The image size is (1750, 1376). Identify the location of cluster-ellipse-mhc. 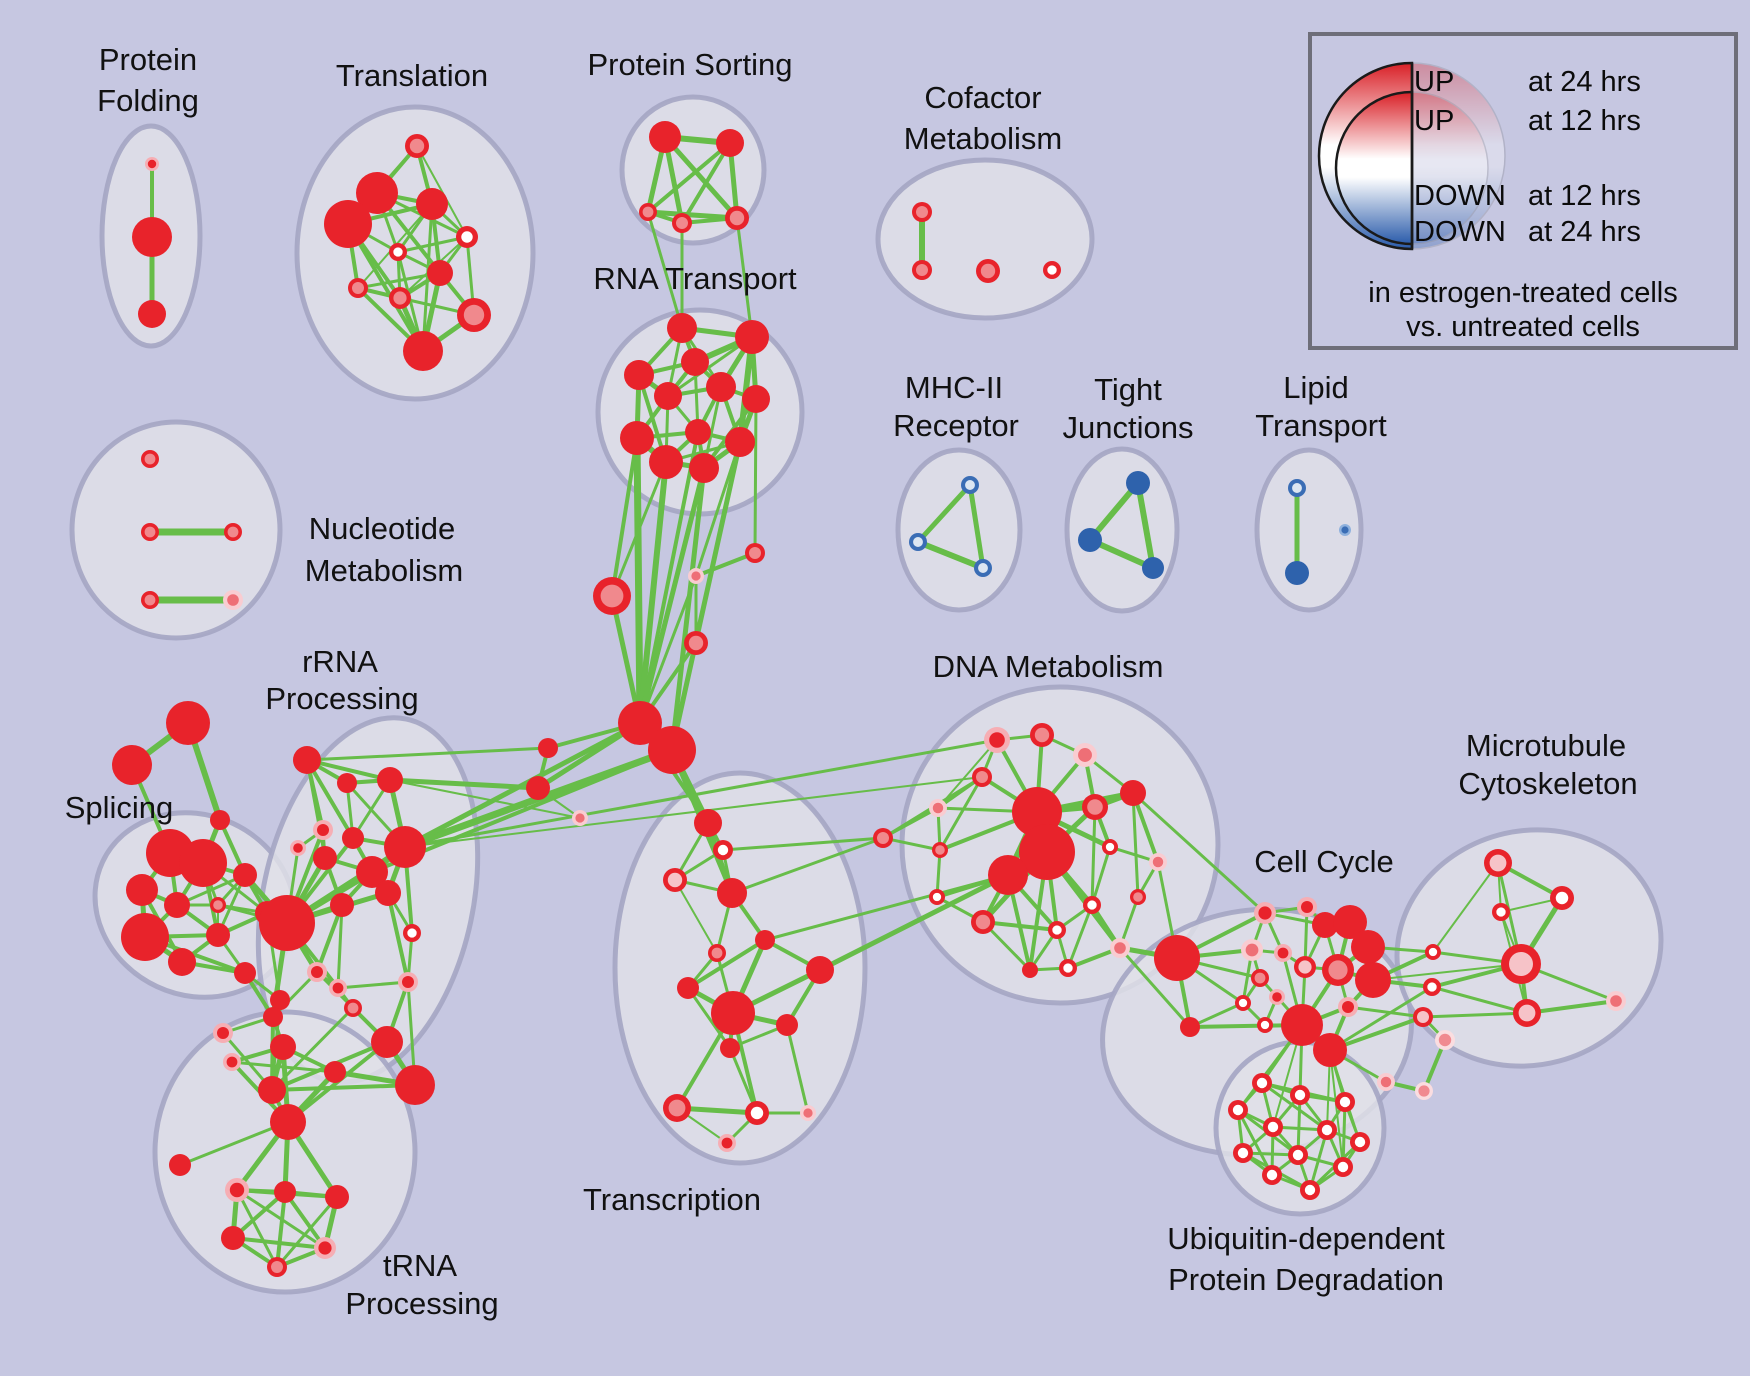
(959, 530).